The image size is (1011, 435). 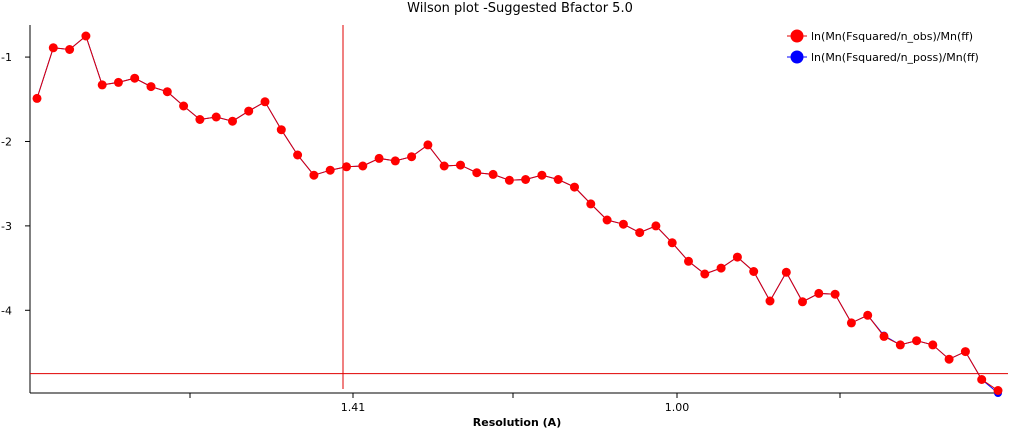 I want to click on y-tick-label: -1, so click(x=6, y=57).